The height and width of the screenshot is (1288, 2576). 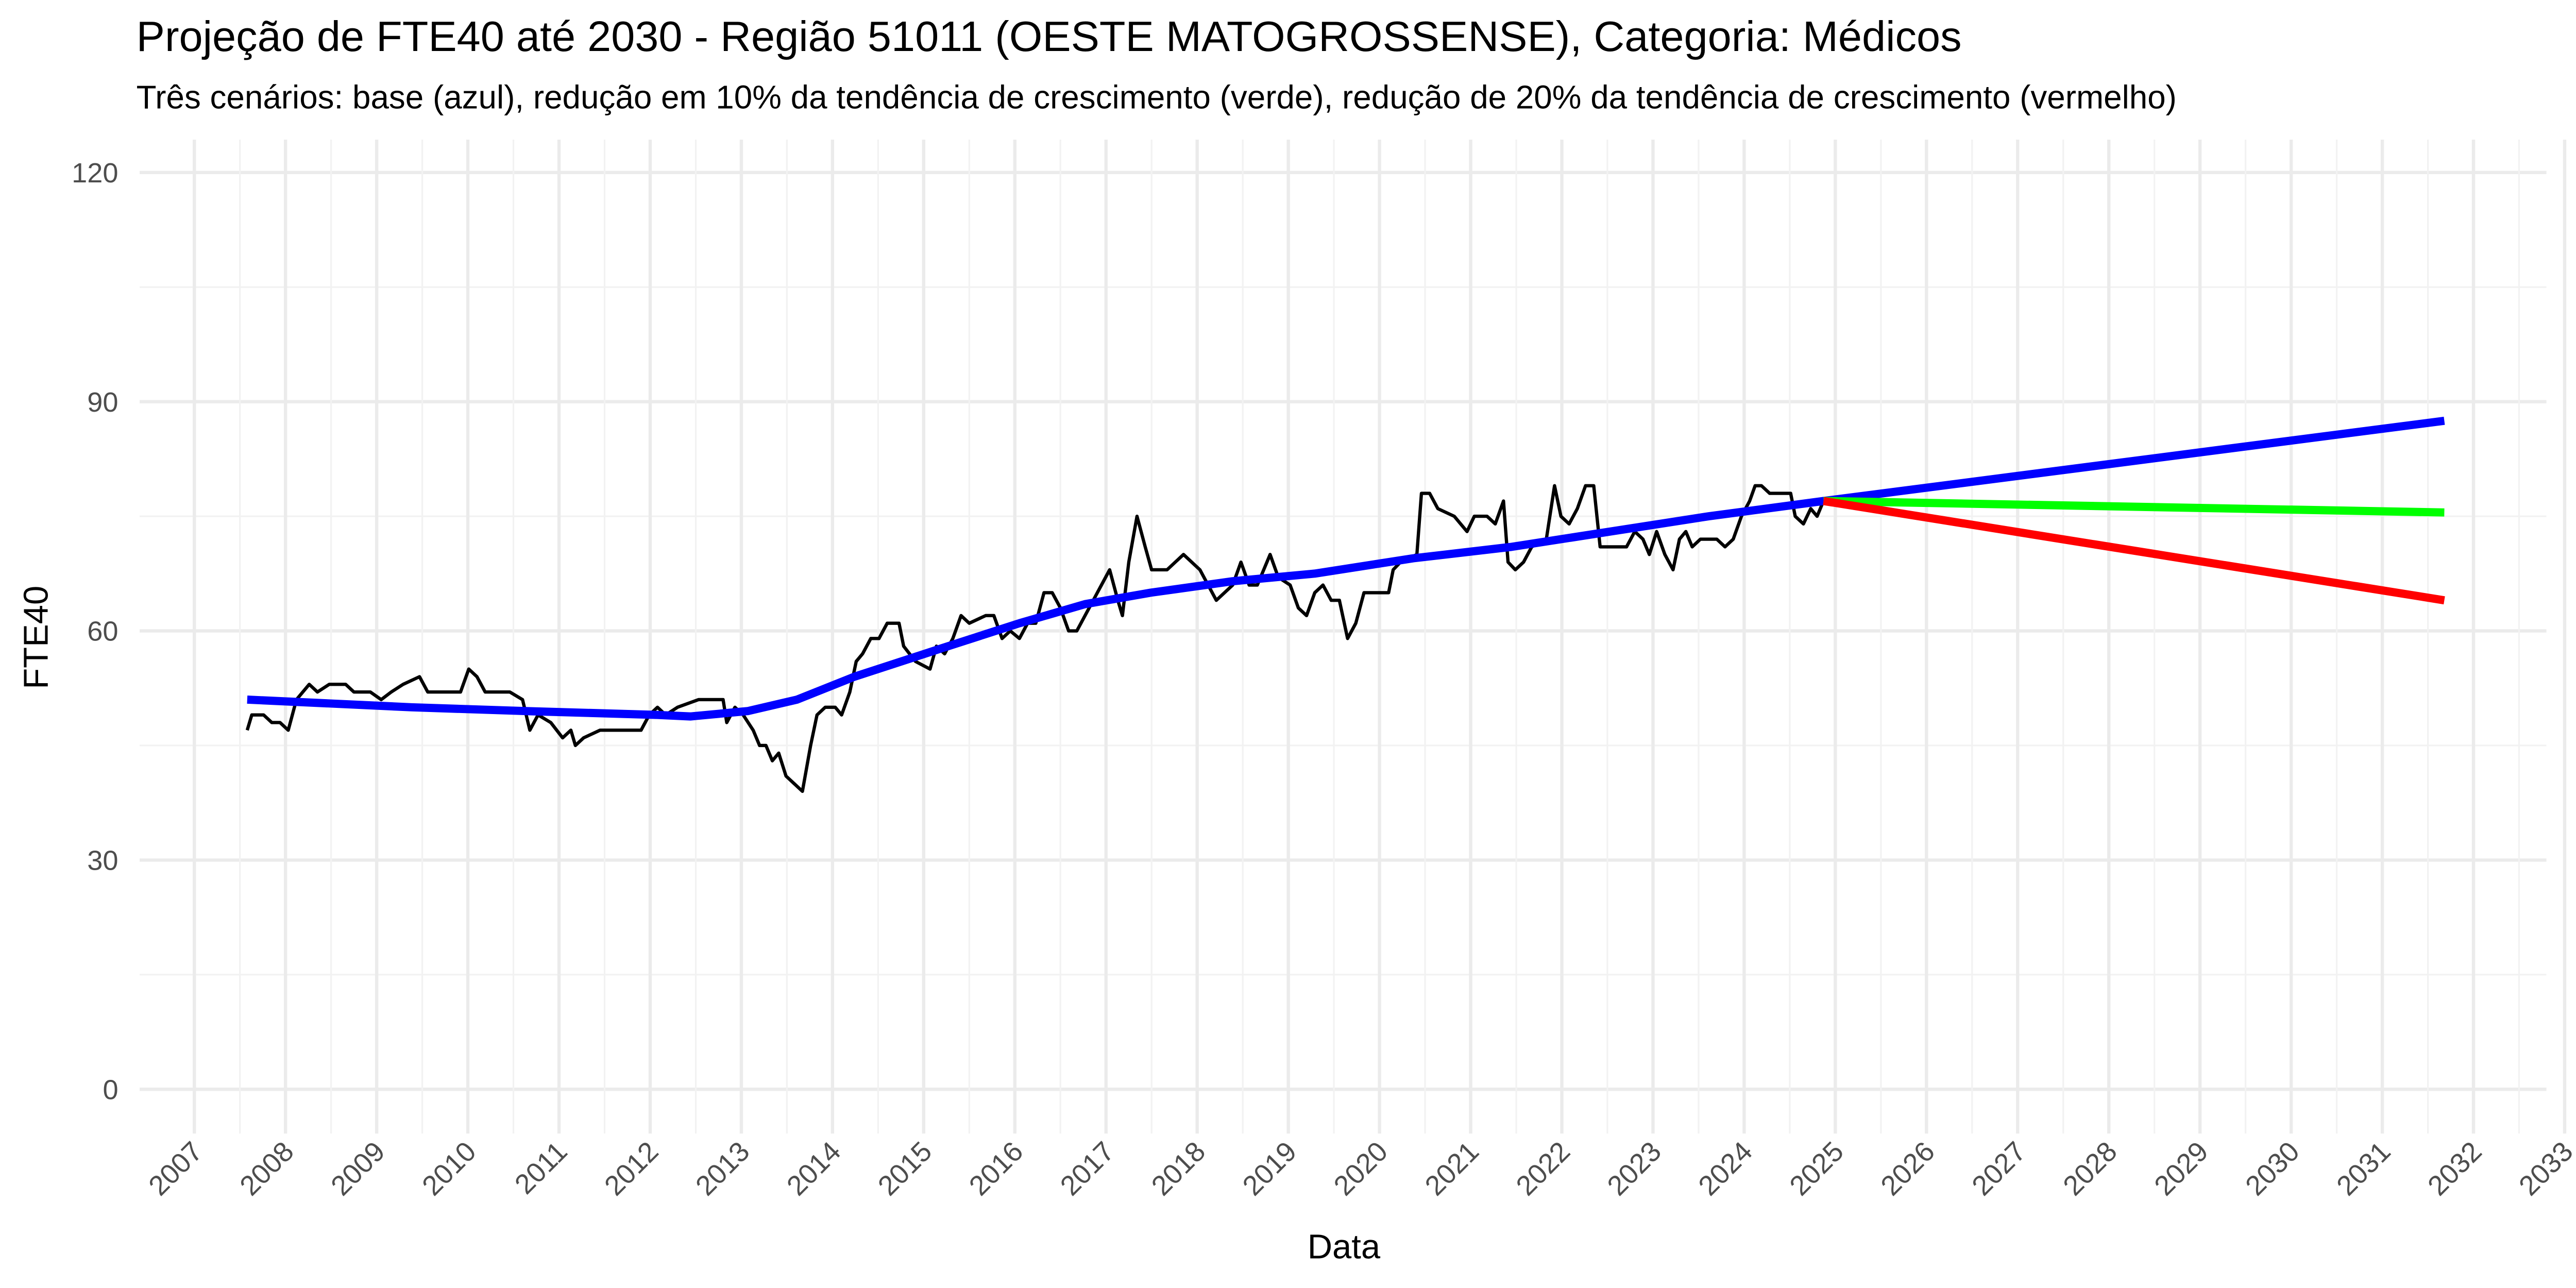 What do you see at coordinates (95, 173) in the screenshot?
I see `y-tick-label: 120` at bounding box center [95, 173].